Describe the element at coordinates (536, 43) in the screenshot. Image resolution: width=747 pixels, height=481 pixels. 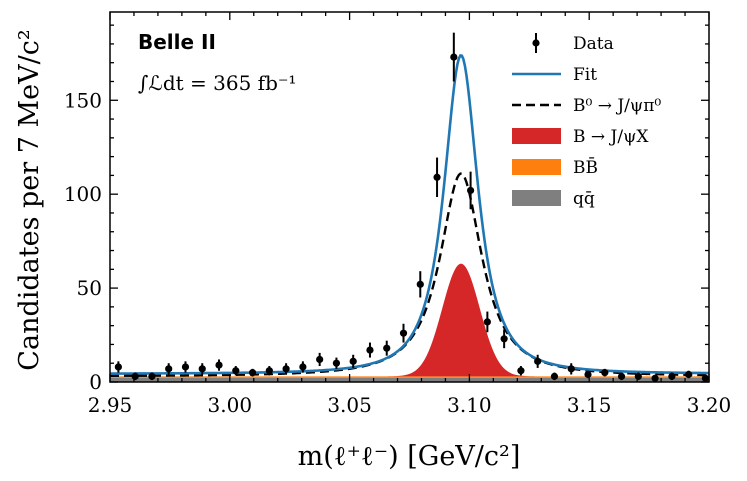
I see `legend-marker-icon` at that location.